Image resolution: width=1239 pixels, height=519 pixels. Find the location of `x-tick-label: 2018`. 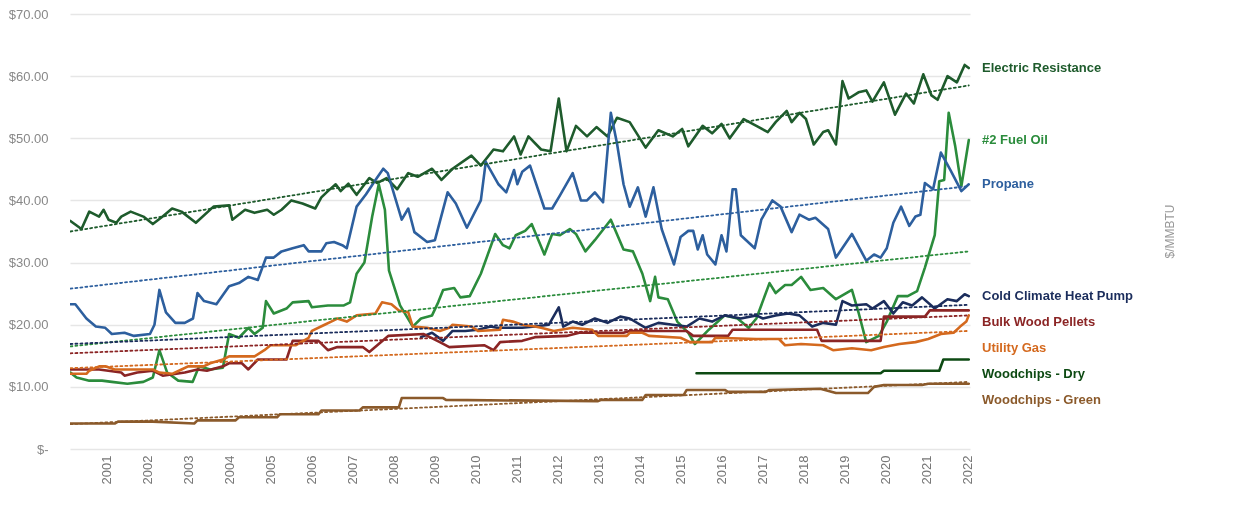

x-tick-label: 2018 is located at coordinates (804, 470).